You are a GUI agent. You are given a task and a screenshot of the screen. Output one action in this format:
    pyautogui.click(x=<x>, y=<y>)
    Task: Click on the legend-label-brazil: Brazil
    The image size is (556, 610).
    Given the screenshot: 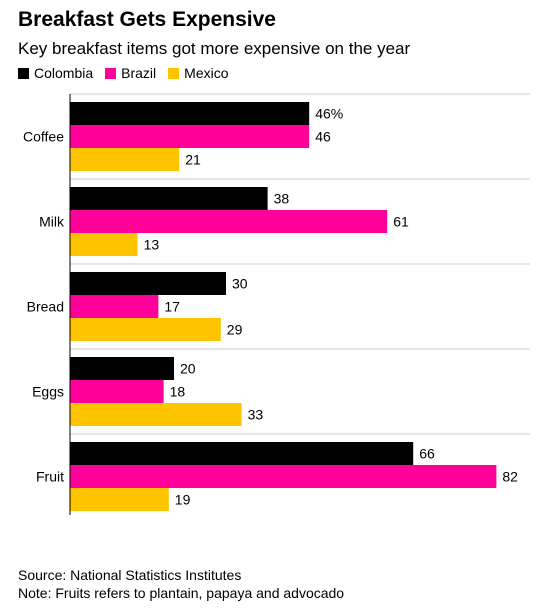 What is the action you would take?
    pyautogui.click(x=139, y=73)
    